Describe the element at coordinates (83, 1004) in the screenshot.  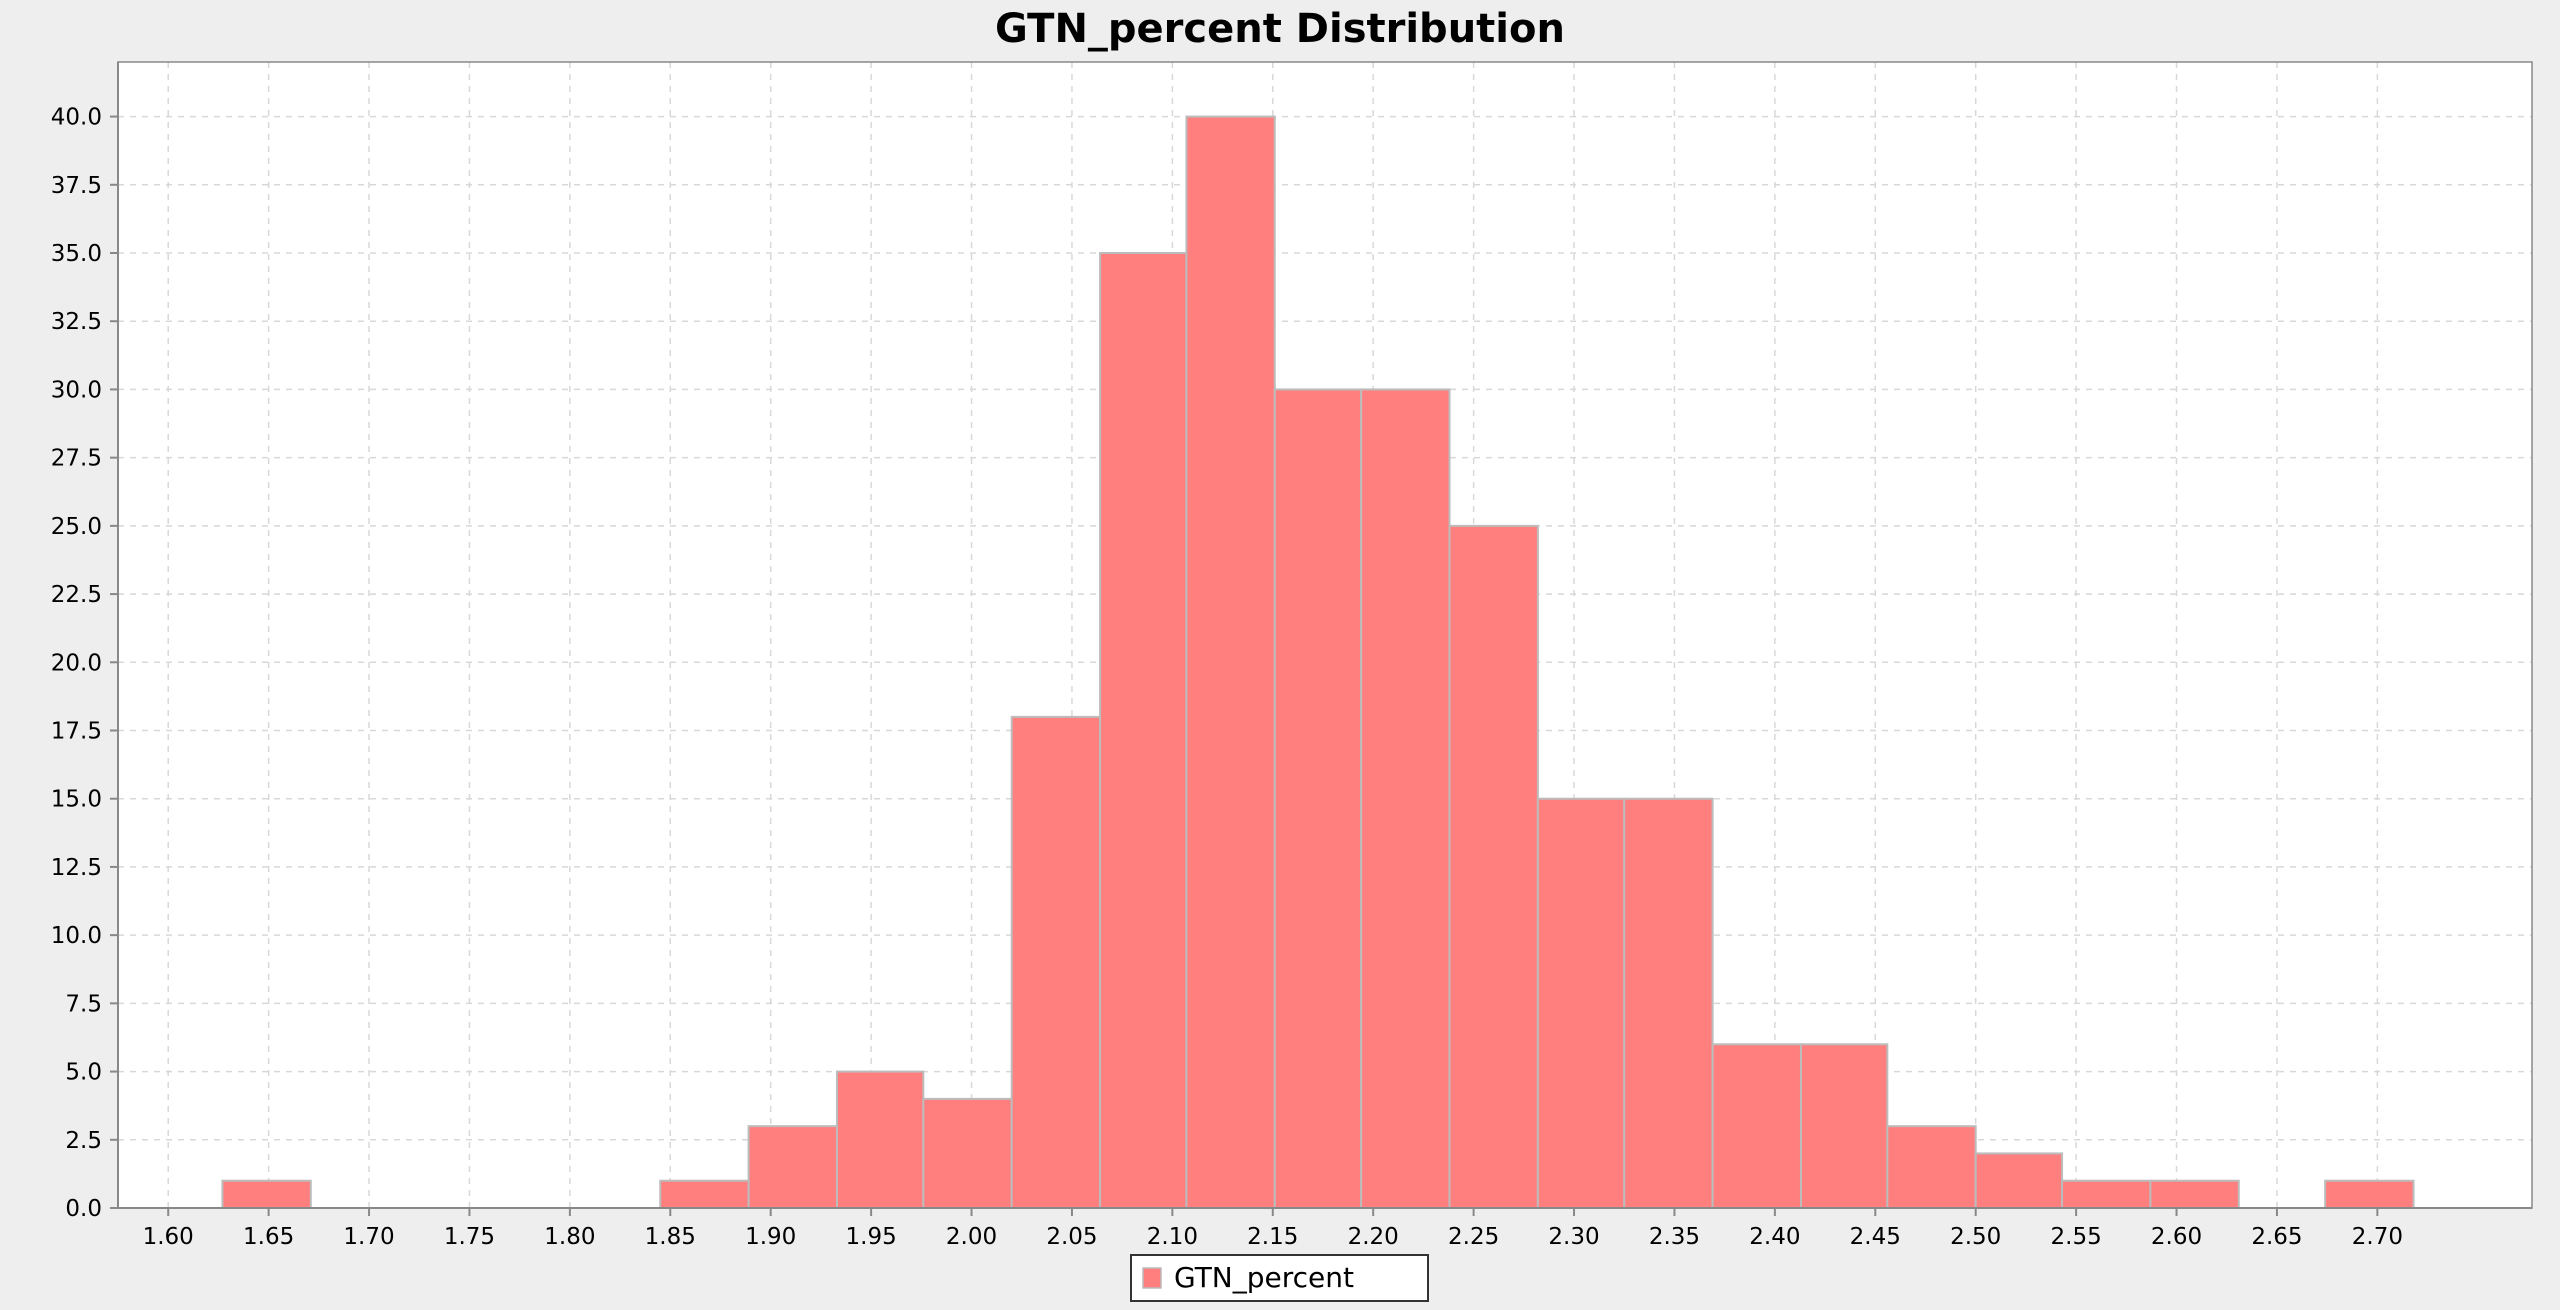
I see `y-tick-label: 7.5` at that location.